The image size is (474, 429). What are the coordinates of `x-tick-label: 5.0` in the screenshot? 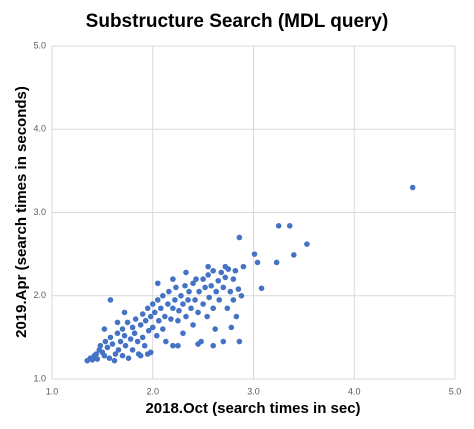 It's located at (455, 391).